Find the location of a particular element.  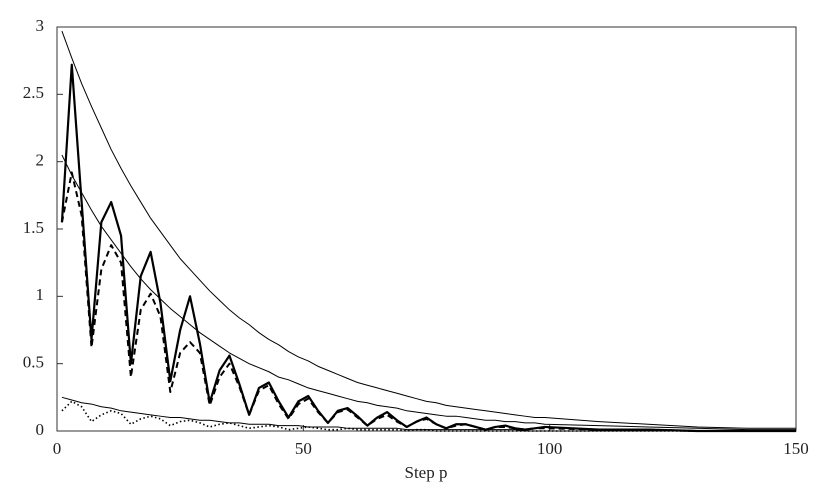

y-tick-label: 0.5 is located at coordinates (33, 362).